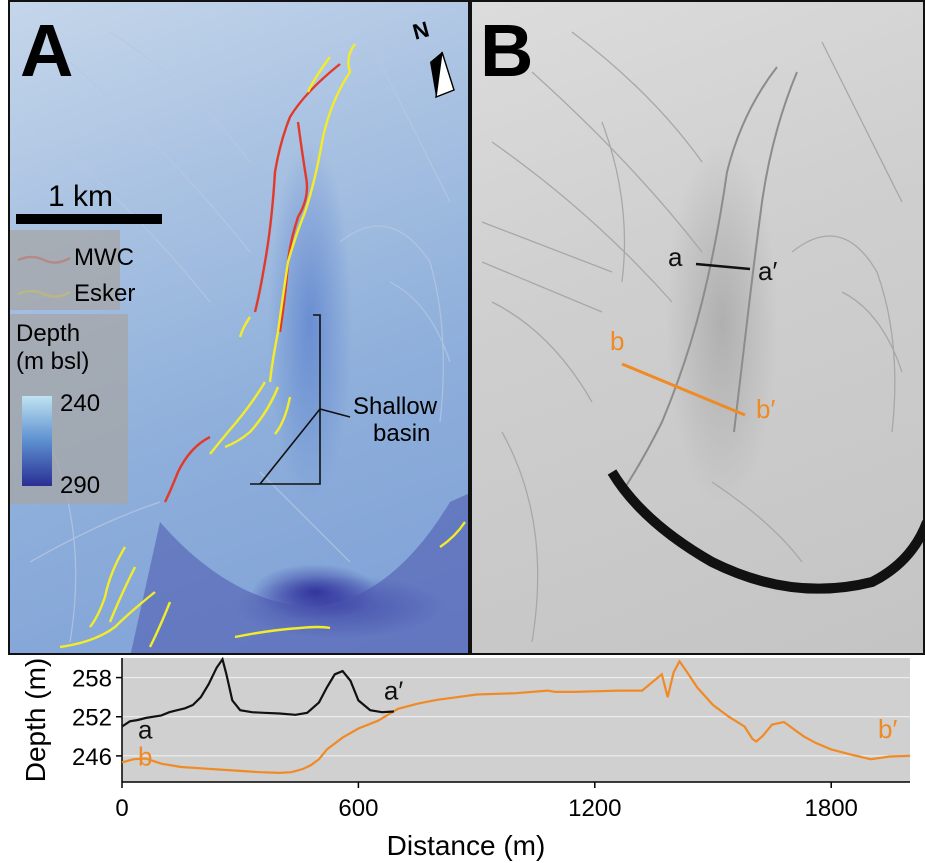 The height and width of the screenshot is (863, 925). What do you see at coordinates (442, 75) in the screenshot?
I see `north-arrow-icon` at bounding box center [442, 75].